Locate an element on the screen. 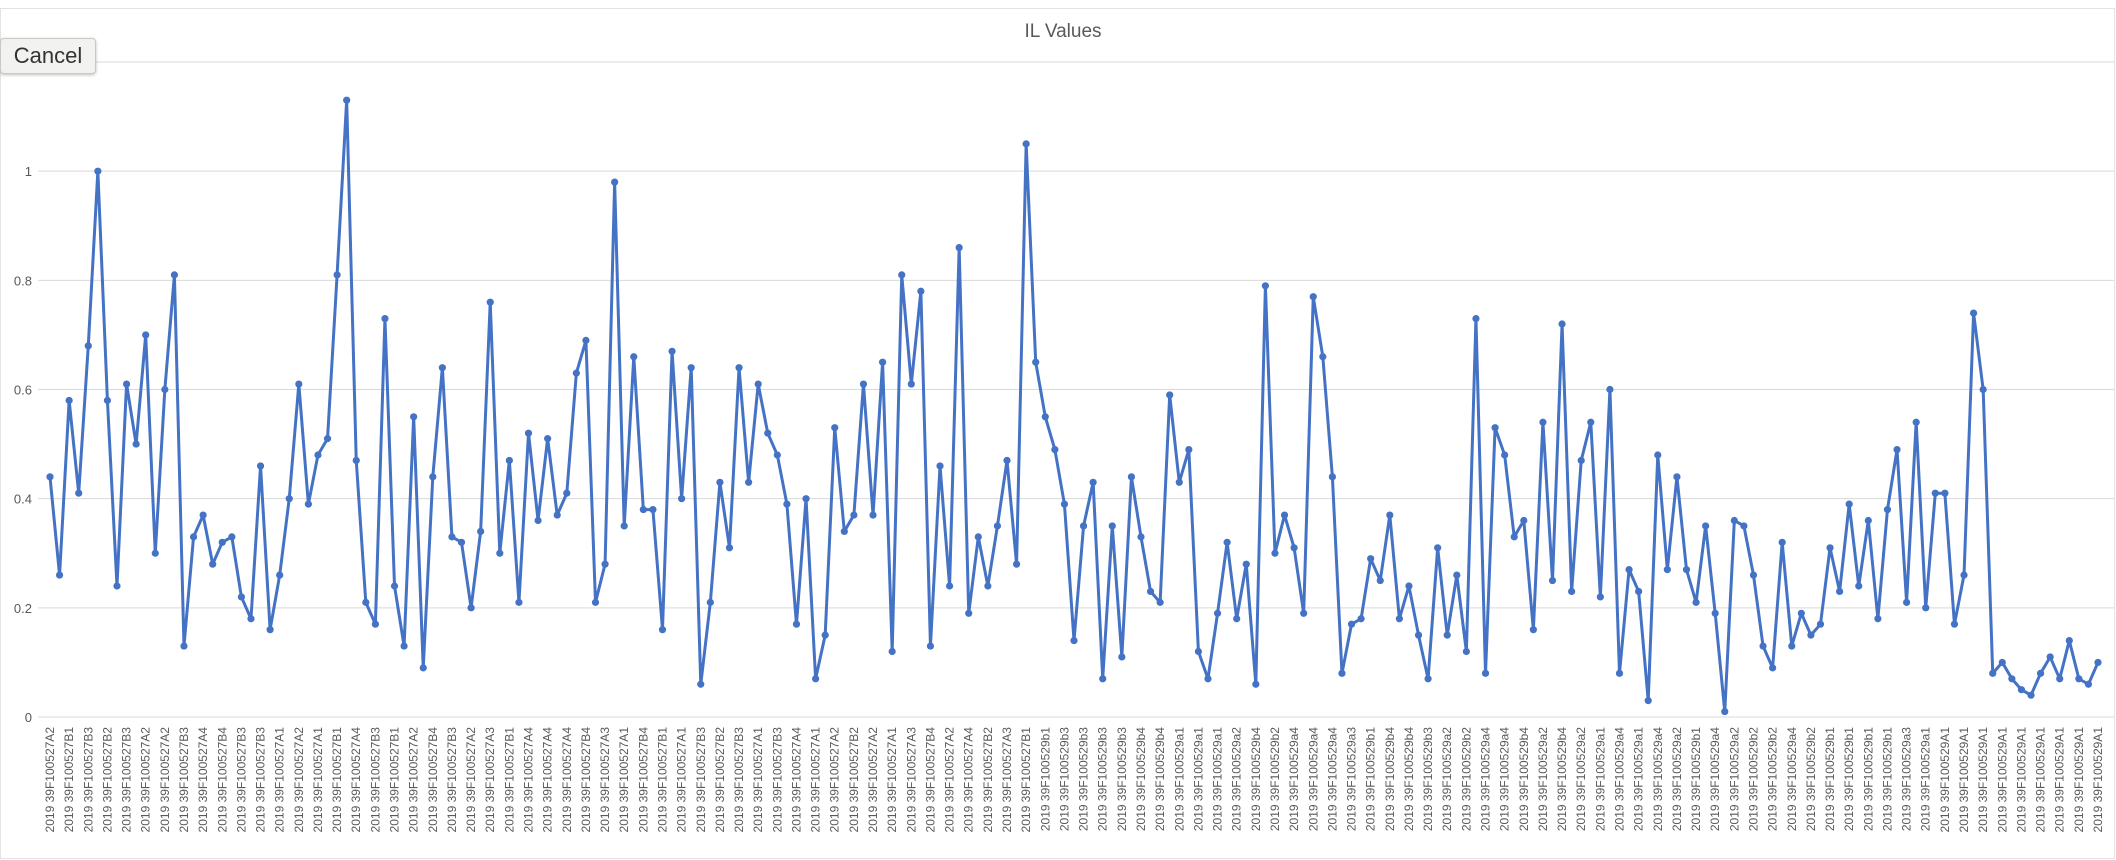  x-tick-label: 2019 39F100529a3 is located at coordinates (1907, 779).